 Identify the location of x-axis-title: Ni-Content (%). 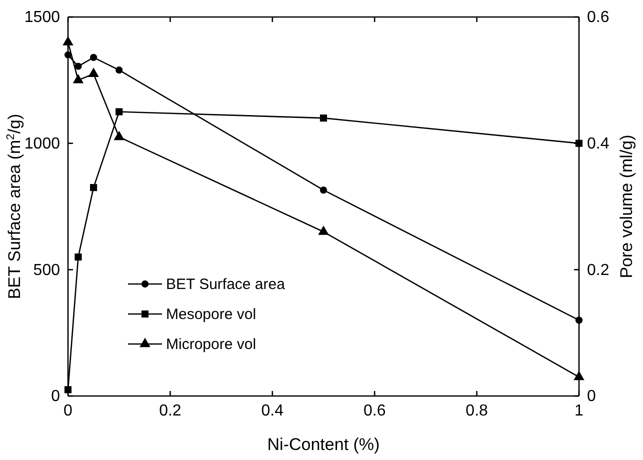
(323, 444).